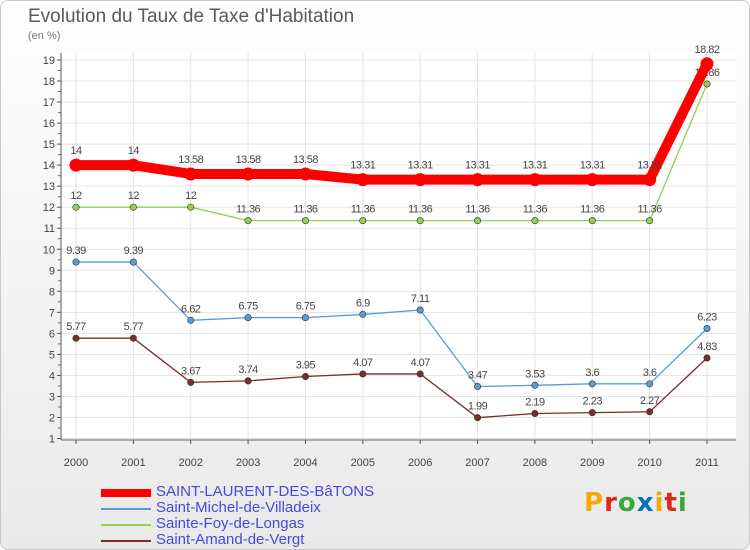  Describe the element at coordinates (52, 397) in the screenshot. I see `y-tick-label: 3` at that location.